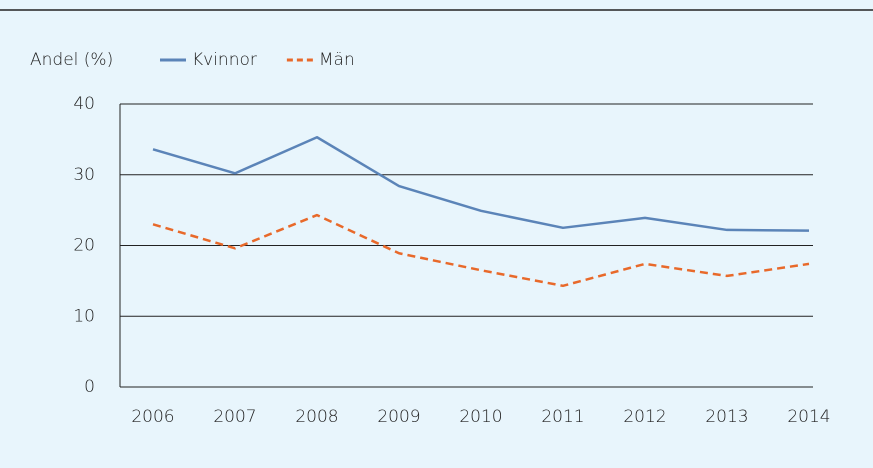 The width and height of the screenshot is (873, 468). What do you see at coordinates (71, 60) in the screenshot?
I see `y-axis-label: Andel (%)` at bounding box center [71, 60].